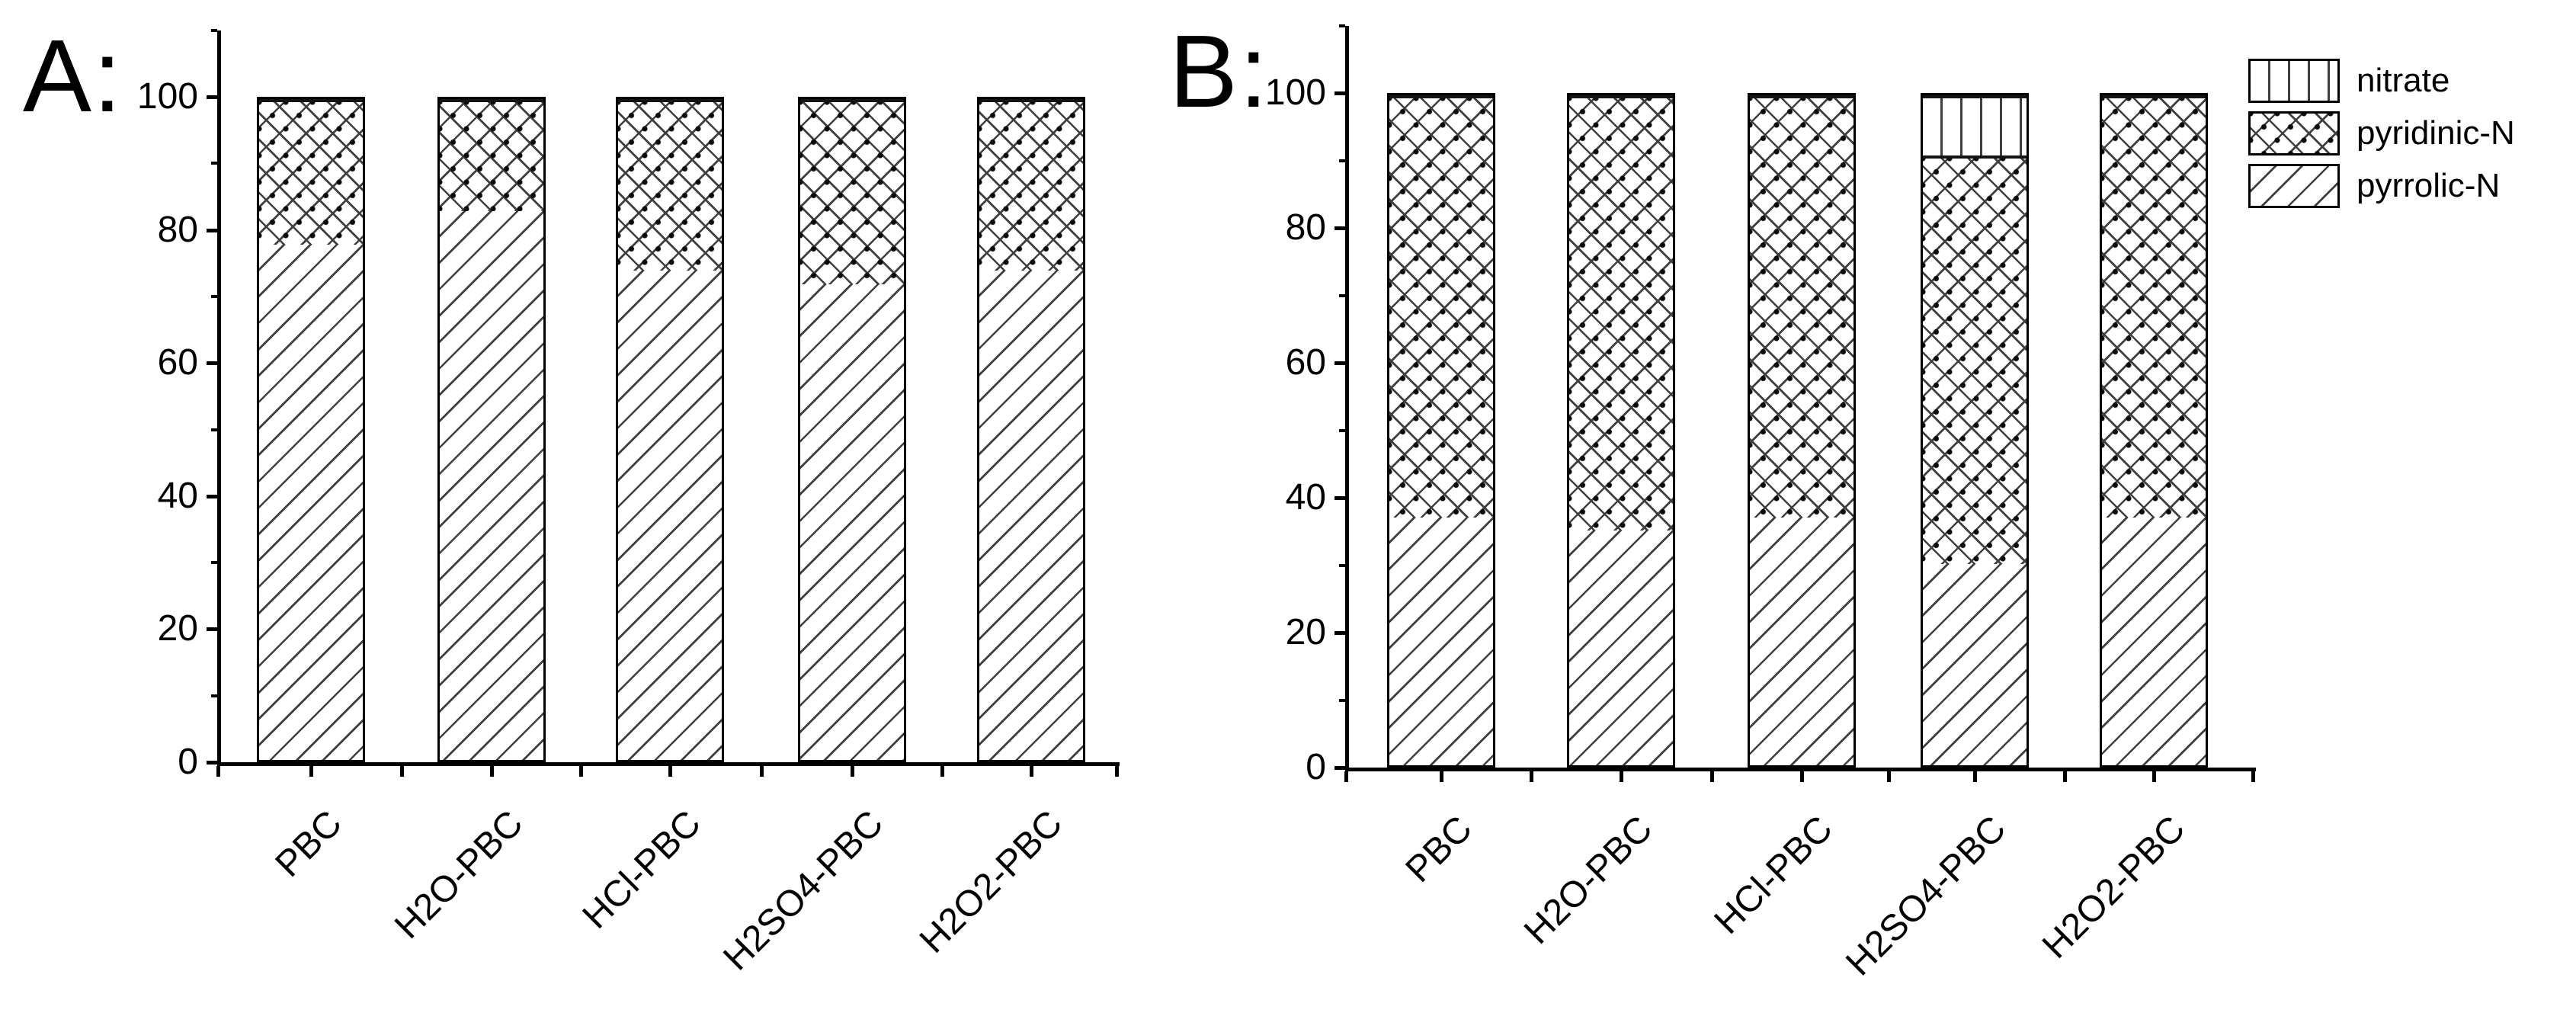  Describe the element at coordinates (1441, 641) in the screenshot. I see `segment-B-PBC-pyrrolic-N` at that location.